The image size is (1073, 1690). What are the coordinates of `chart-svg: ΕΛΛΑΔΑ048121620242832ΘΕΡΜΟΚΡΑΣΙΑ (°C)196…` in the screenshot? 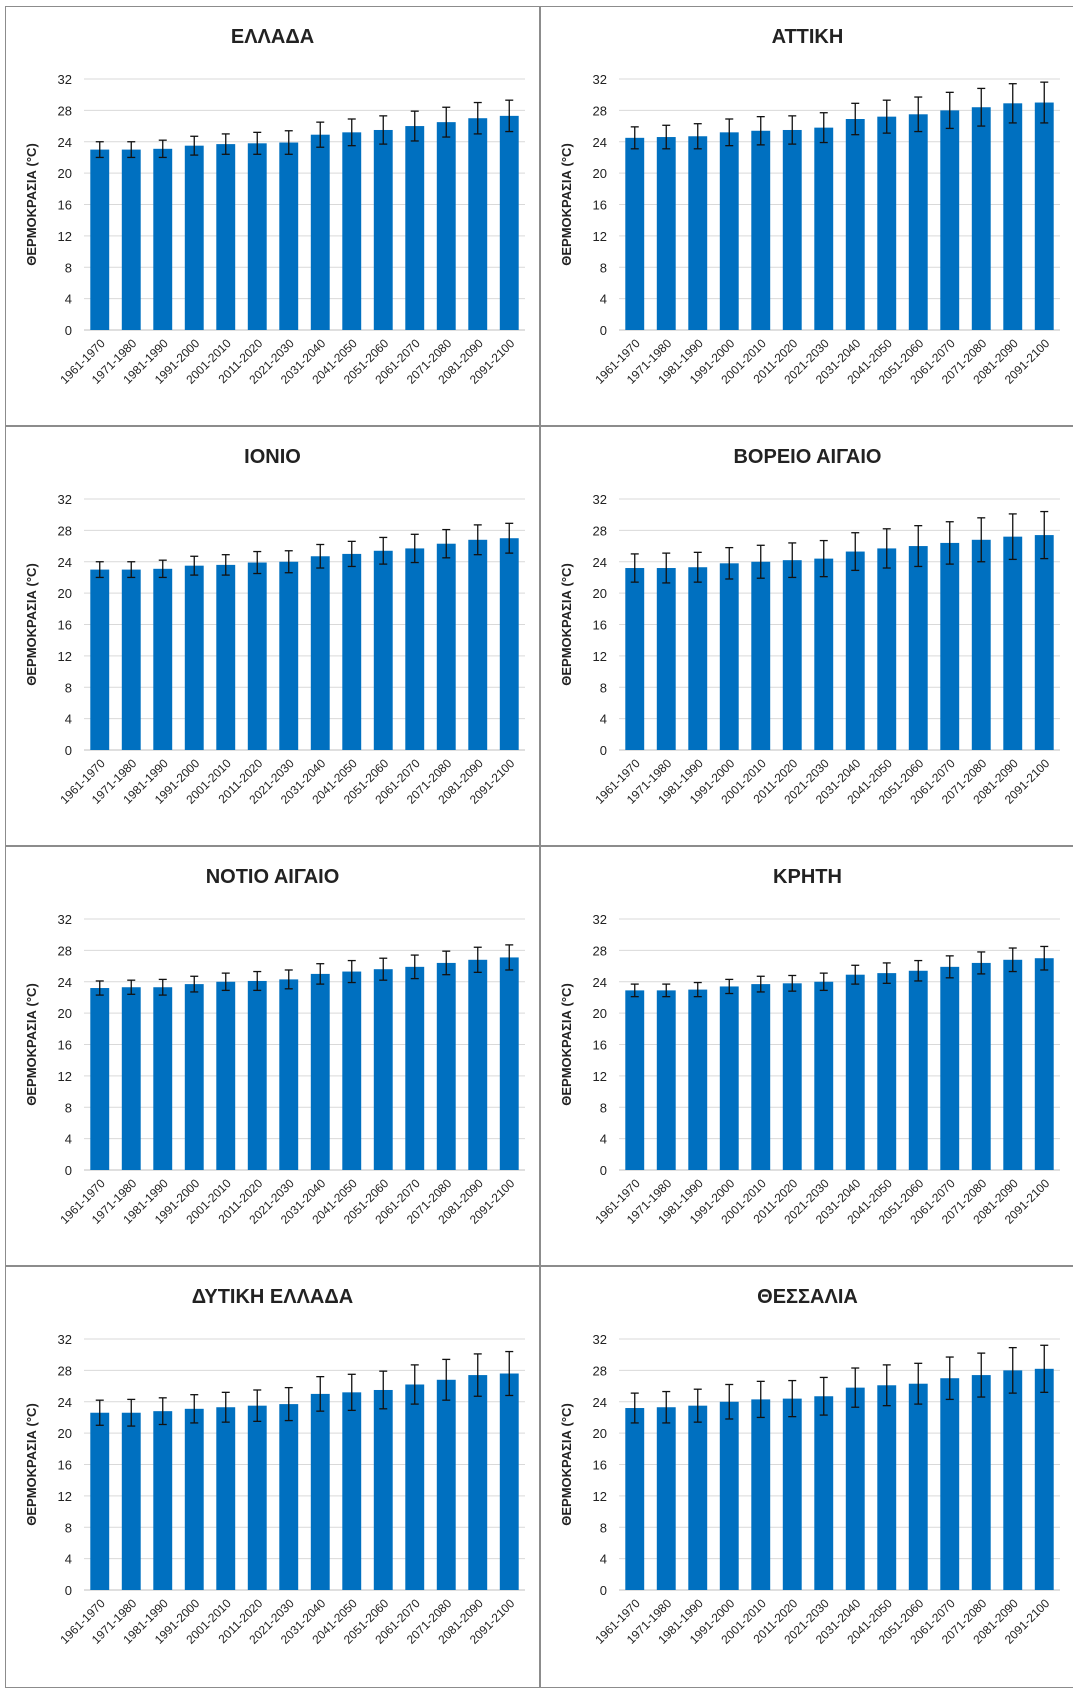 It's located at (272, 216).